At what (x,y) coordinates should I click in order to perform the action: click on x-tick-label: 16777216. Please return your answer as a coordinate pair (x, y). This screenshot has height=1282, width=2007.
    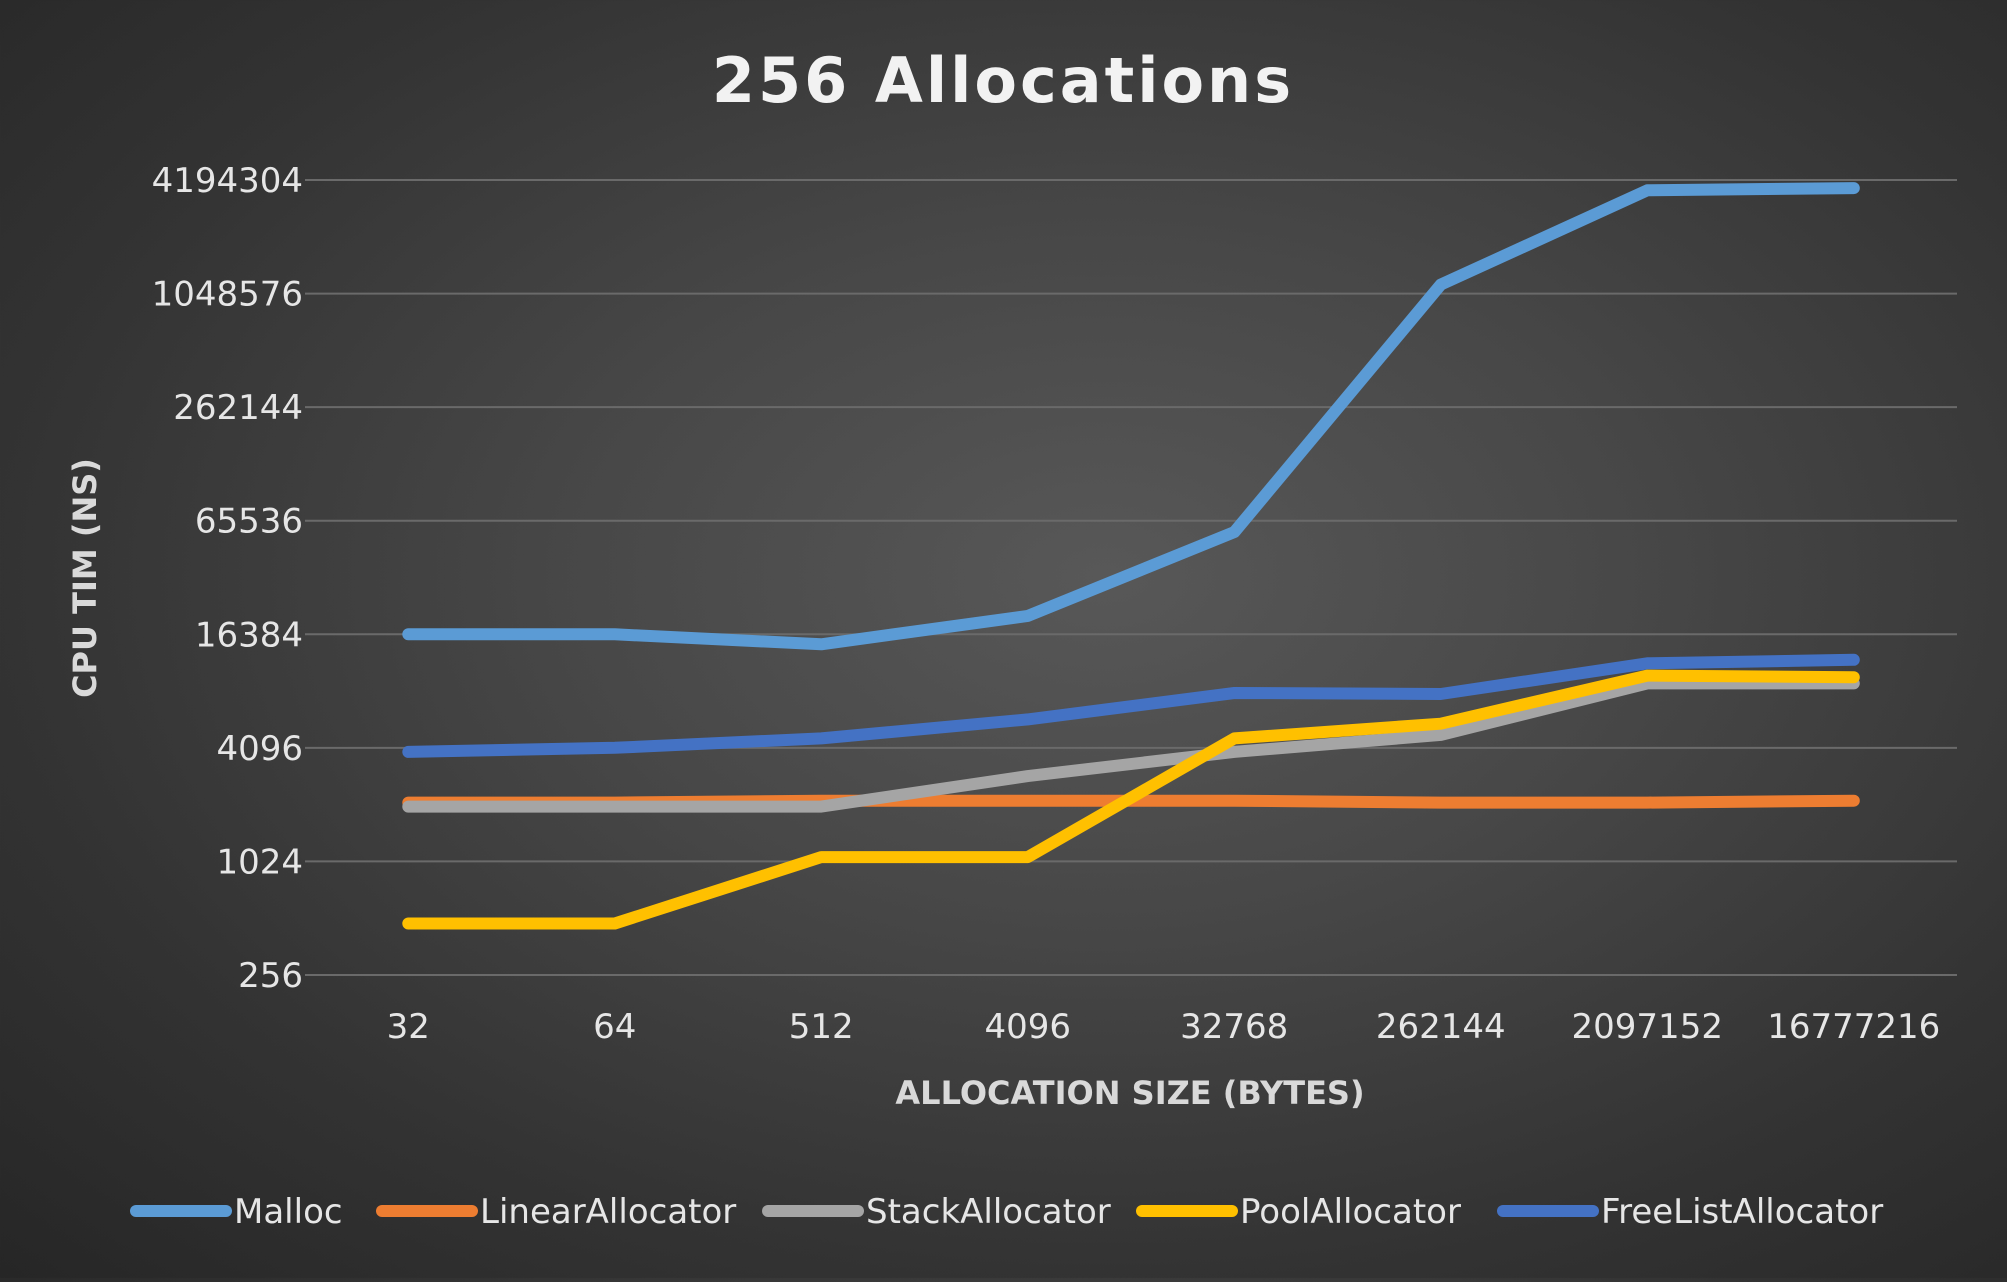
    Looking at the image, I should click on (1853, 1027).